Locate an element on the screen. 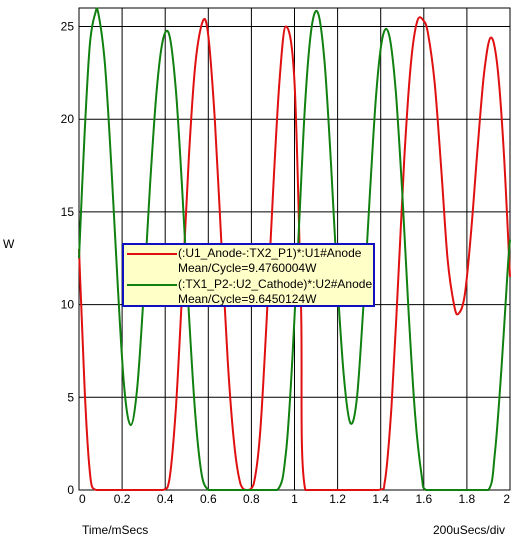 The image size is (512, 537). y-tick-label: 10 is located at coordinates (68, 305).